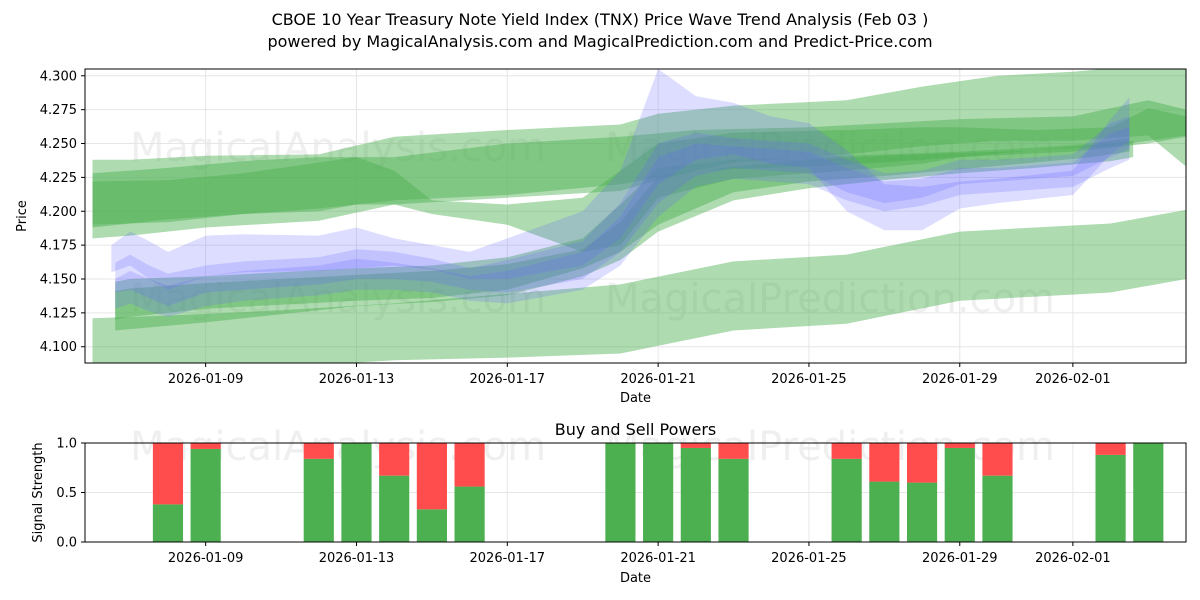 The height and width of the screenshot is (600, 1200). What do you see at coordinates (58, 246) in the screenshot?
I see `y-tick-label: 4.175` at bounding box center [58, 246].